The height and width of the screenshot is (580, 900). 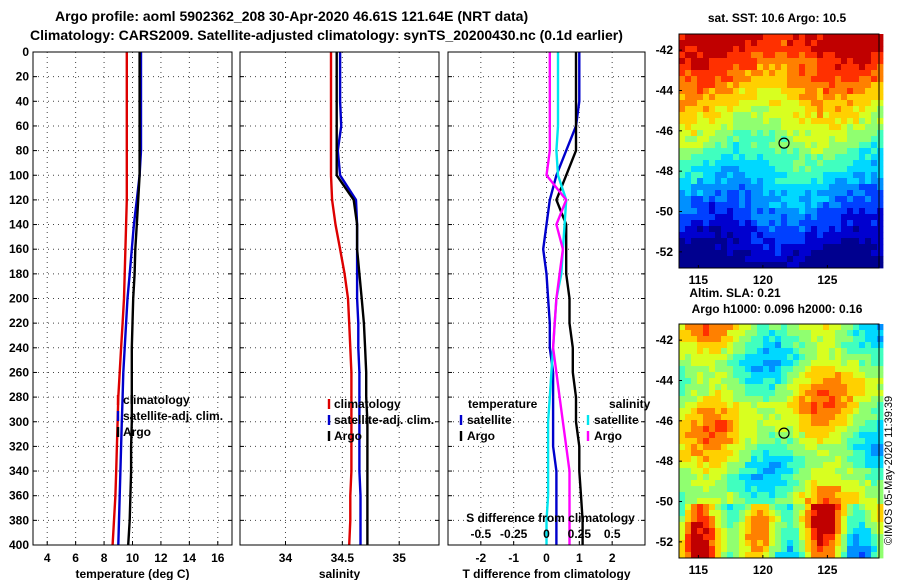 I want to click on series-line-argo, so click(x=134, y=299).